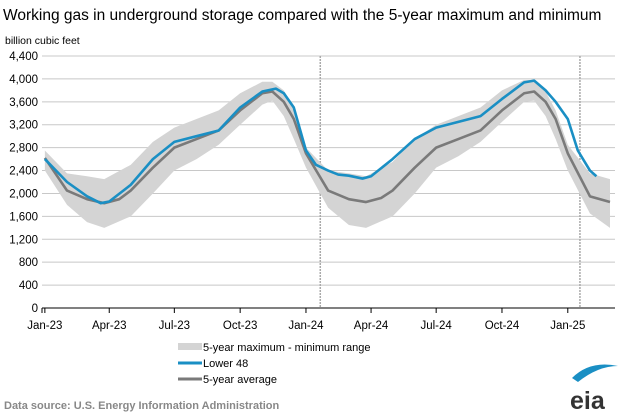 The image size is (625, 418). Describe the element at coordinates (23, 172) in the screenshot. I see `y-tick-label: 2,400` at that location.